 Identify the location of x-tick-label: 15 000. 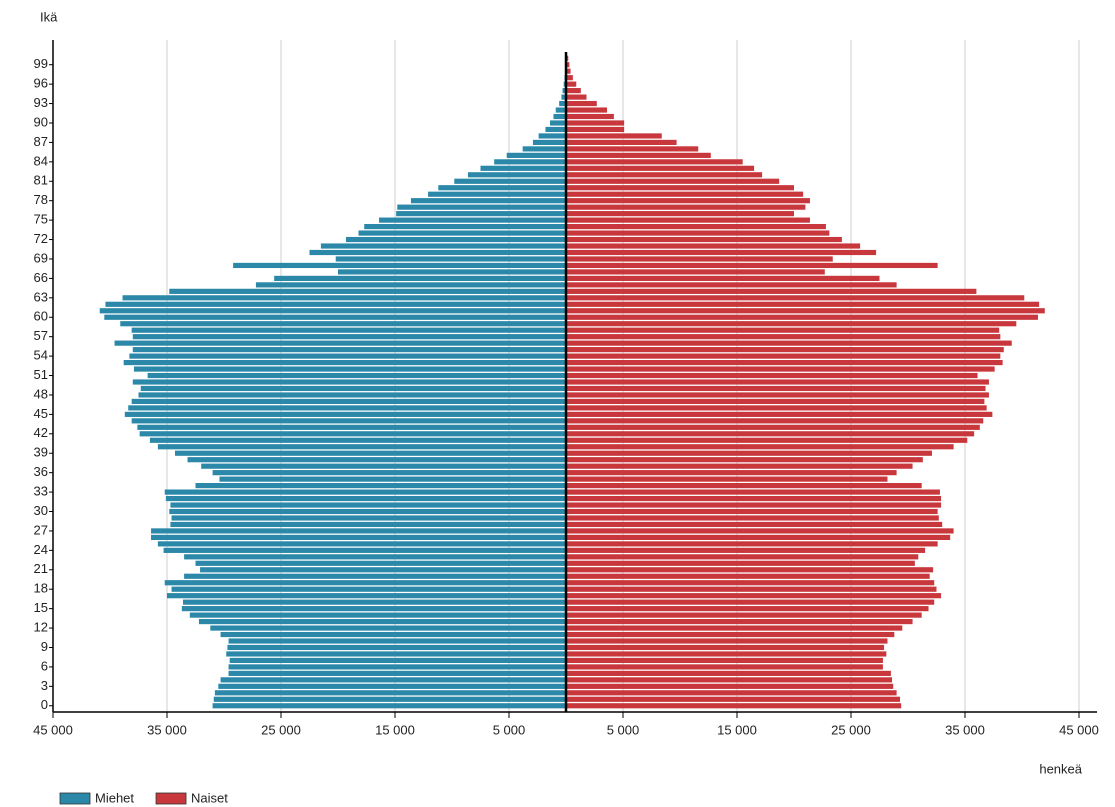
(737, 729).